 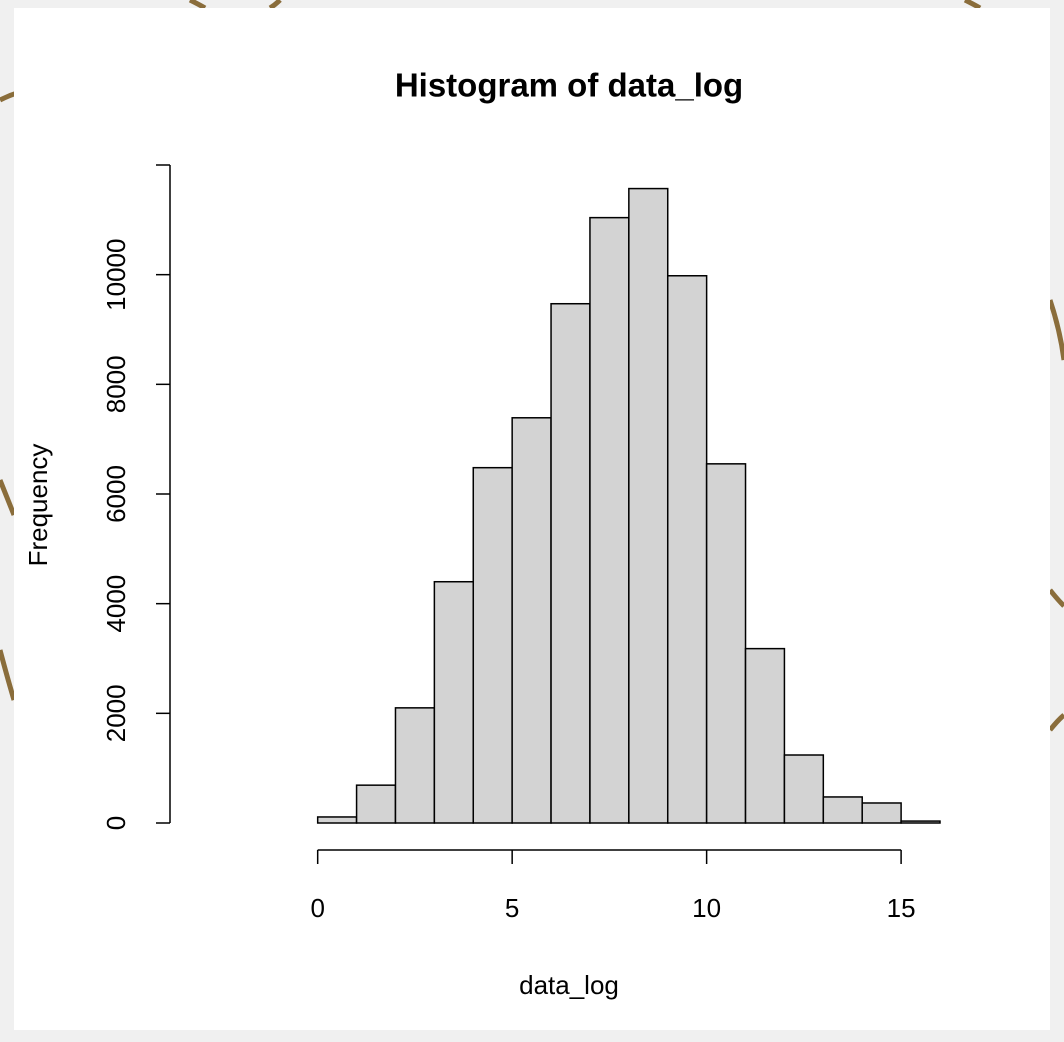 What do you see at coordinates (317, 908) in the screenshot?
I see `x-tick-label: 0` at bounding box center [317, 908].